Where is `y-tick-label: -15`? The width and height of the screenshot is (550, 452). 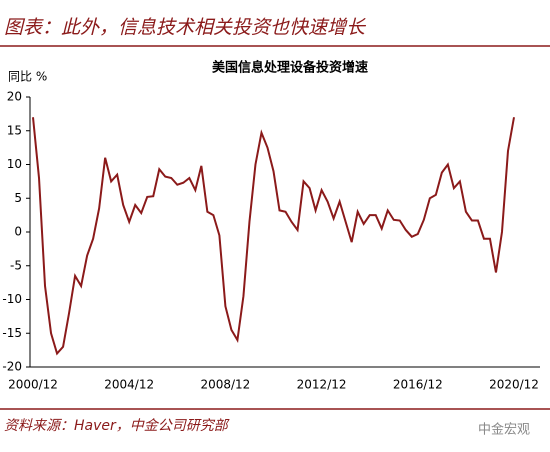 y-tick-label: -15 is located at coordinates (12, 333).